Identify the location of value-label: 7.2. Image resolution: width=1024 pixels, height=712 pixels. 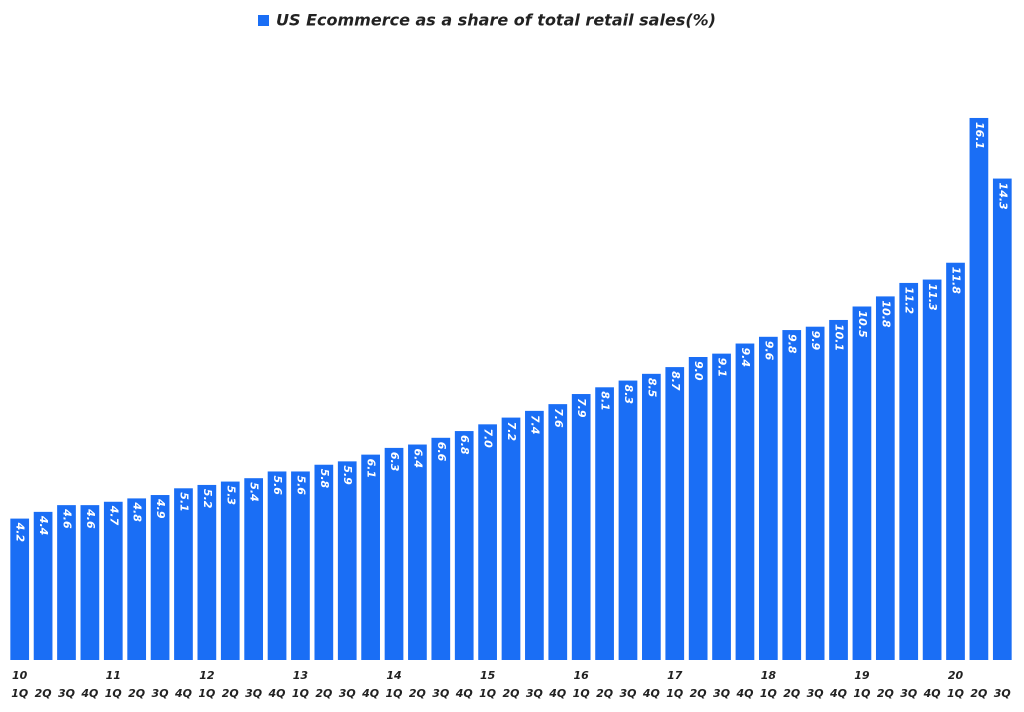
(511, 432).